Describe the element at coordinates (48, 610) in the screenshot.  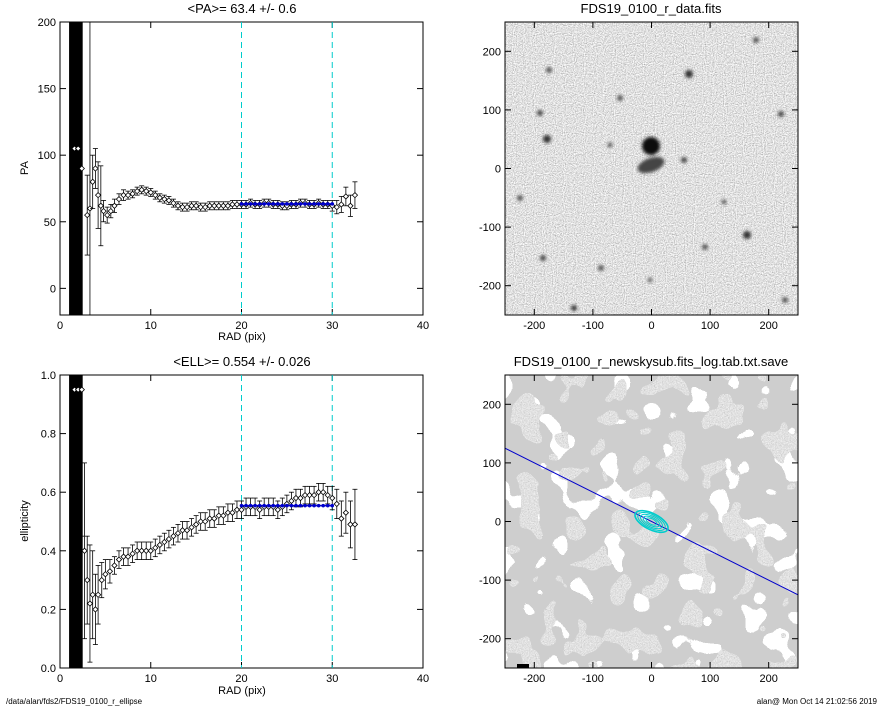
I see `y-tick-label: 0.2` at that location.